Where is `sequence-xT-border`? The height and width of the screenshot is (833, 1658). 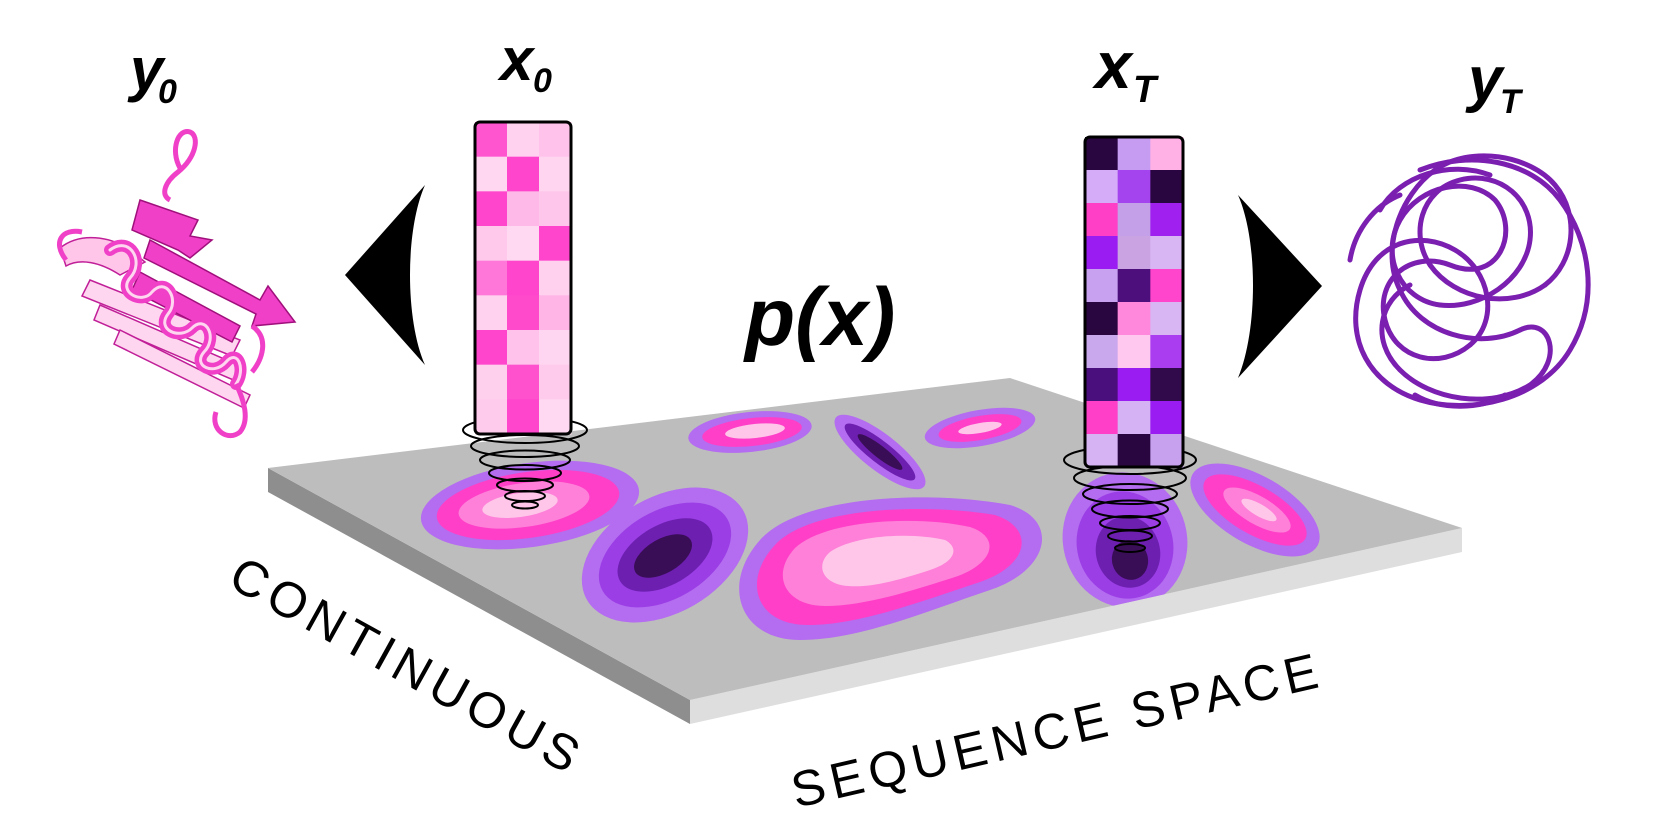
sequence-xT-border is located at coordinates (1134, 302).